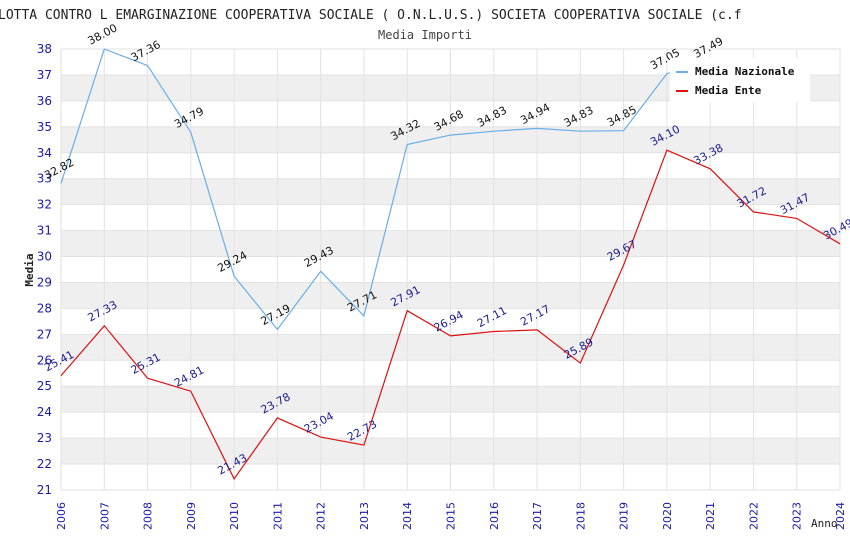 The width and height of the screenshot is (850, 550). I want to click on y-tick-label: 26, so click(44, 360).